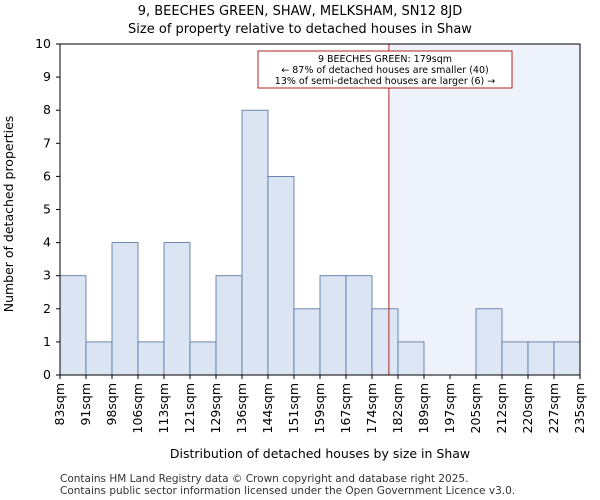  I want to click on x-tick-label: 136sqm, so click(241, 408).